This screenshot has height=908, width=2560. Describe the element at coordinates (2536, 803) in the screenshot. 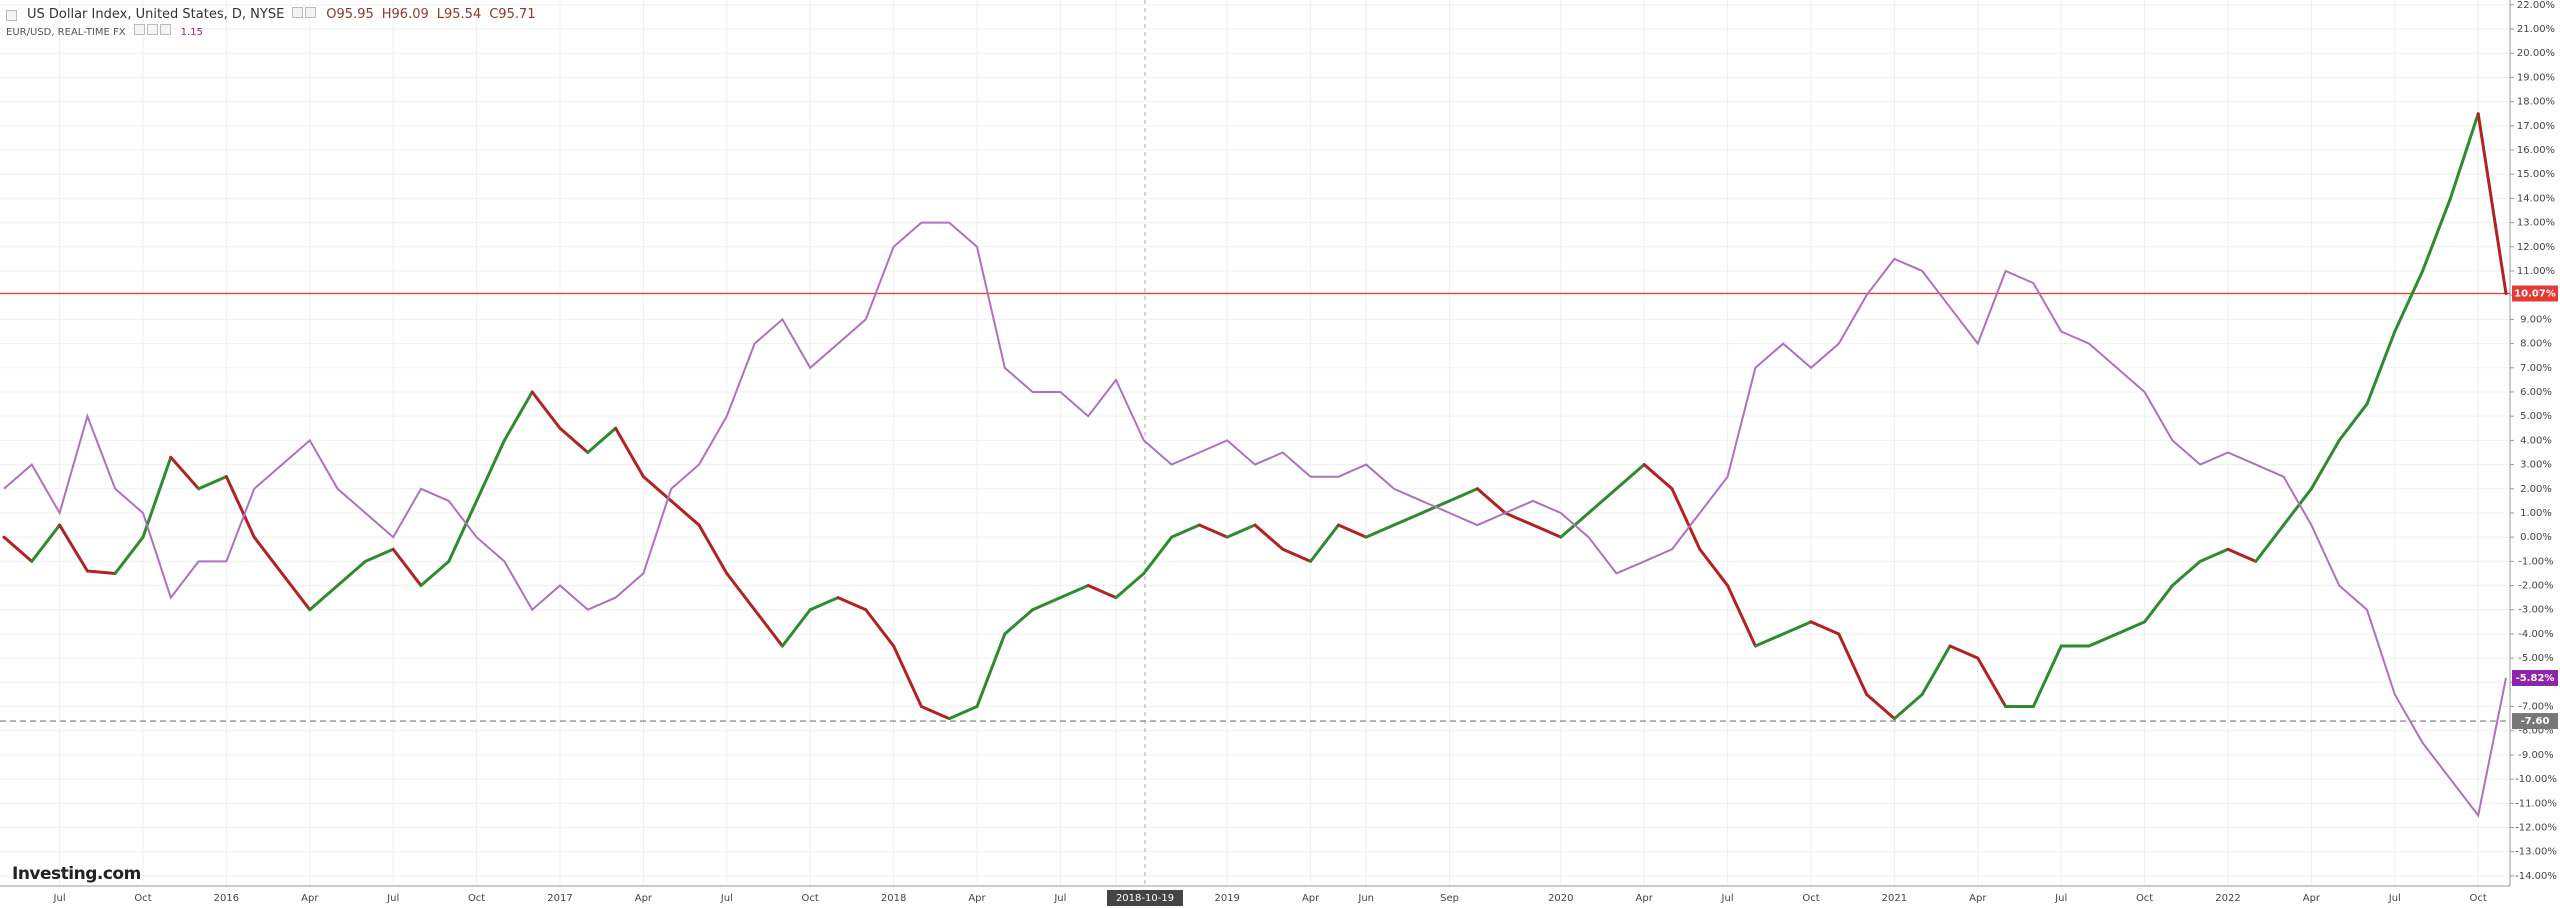

I see `y-tick-label: -11.00%` at that location.